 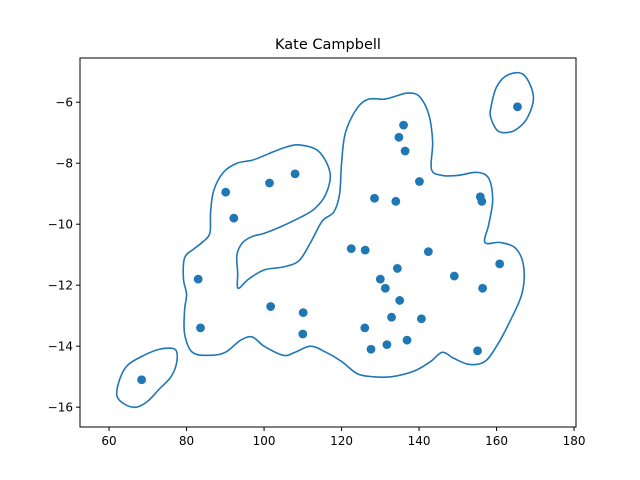 What do you see at coordinates (64, 255) in the screenshot?
I see `y-axis: −16 −14 −12 −10 −8 −6` at bounding box center [64, 255].